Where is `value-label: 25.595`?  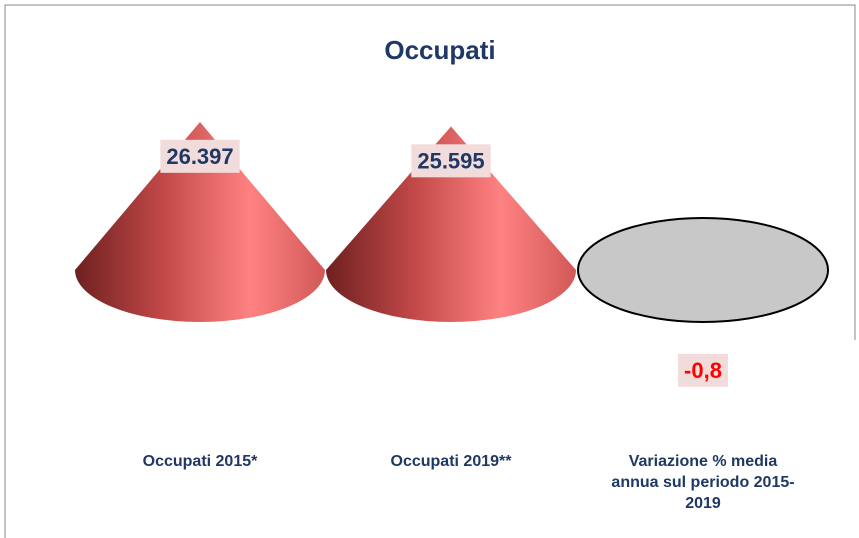
value-label: 25.595 is located at coordinates (450, 160).